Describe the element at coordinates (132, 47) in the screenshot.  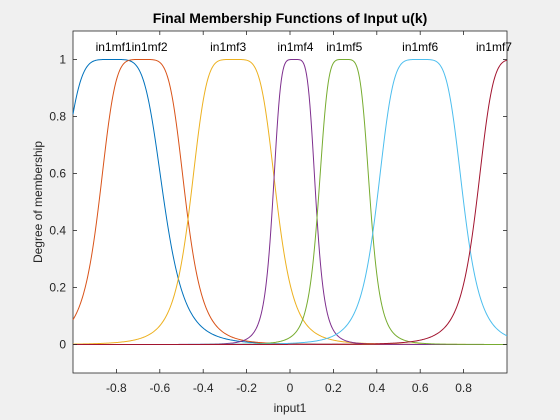
I see `membership-function-label: in1mf1in1mf2` at that location.